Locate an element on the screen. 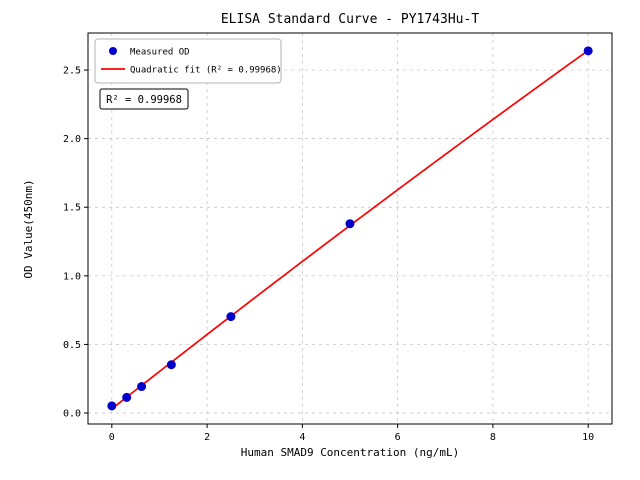 The height and width of the screenshot is (480, 640). y-tick-label: 2.5 is located at coordinates (72, 71).